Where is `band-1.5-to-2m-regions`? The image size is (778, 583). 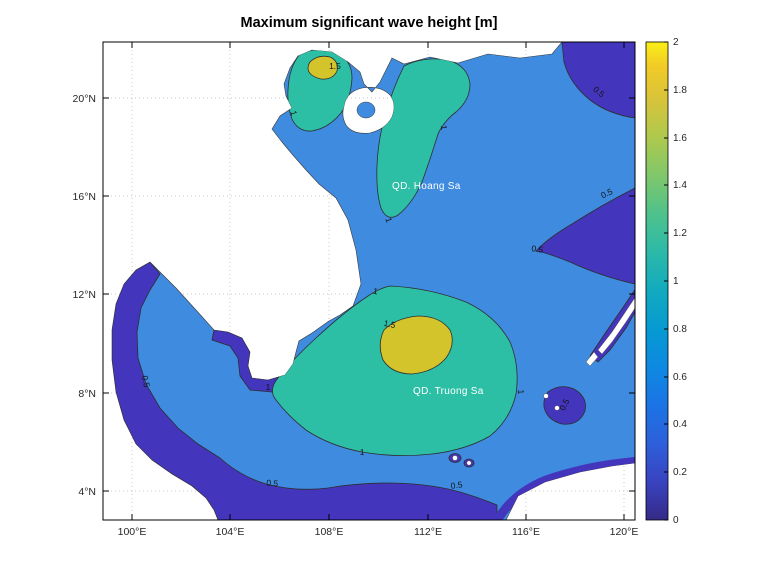 band-1.5-to-2m-regions is located at coordinates (380, 215).